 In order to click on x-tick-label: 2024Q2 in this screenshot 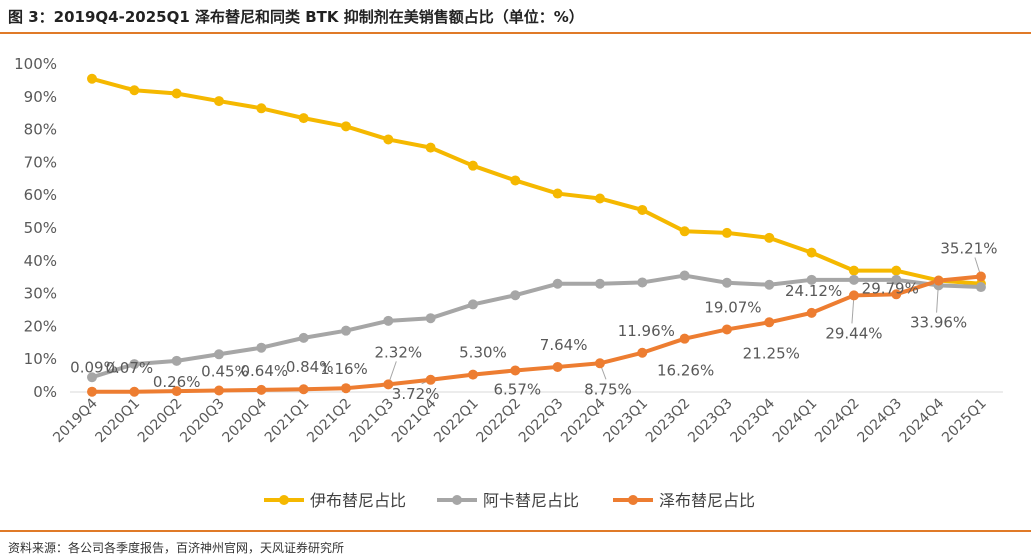, I will do `click(837, 421)`.